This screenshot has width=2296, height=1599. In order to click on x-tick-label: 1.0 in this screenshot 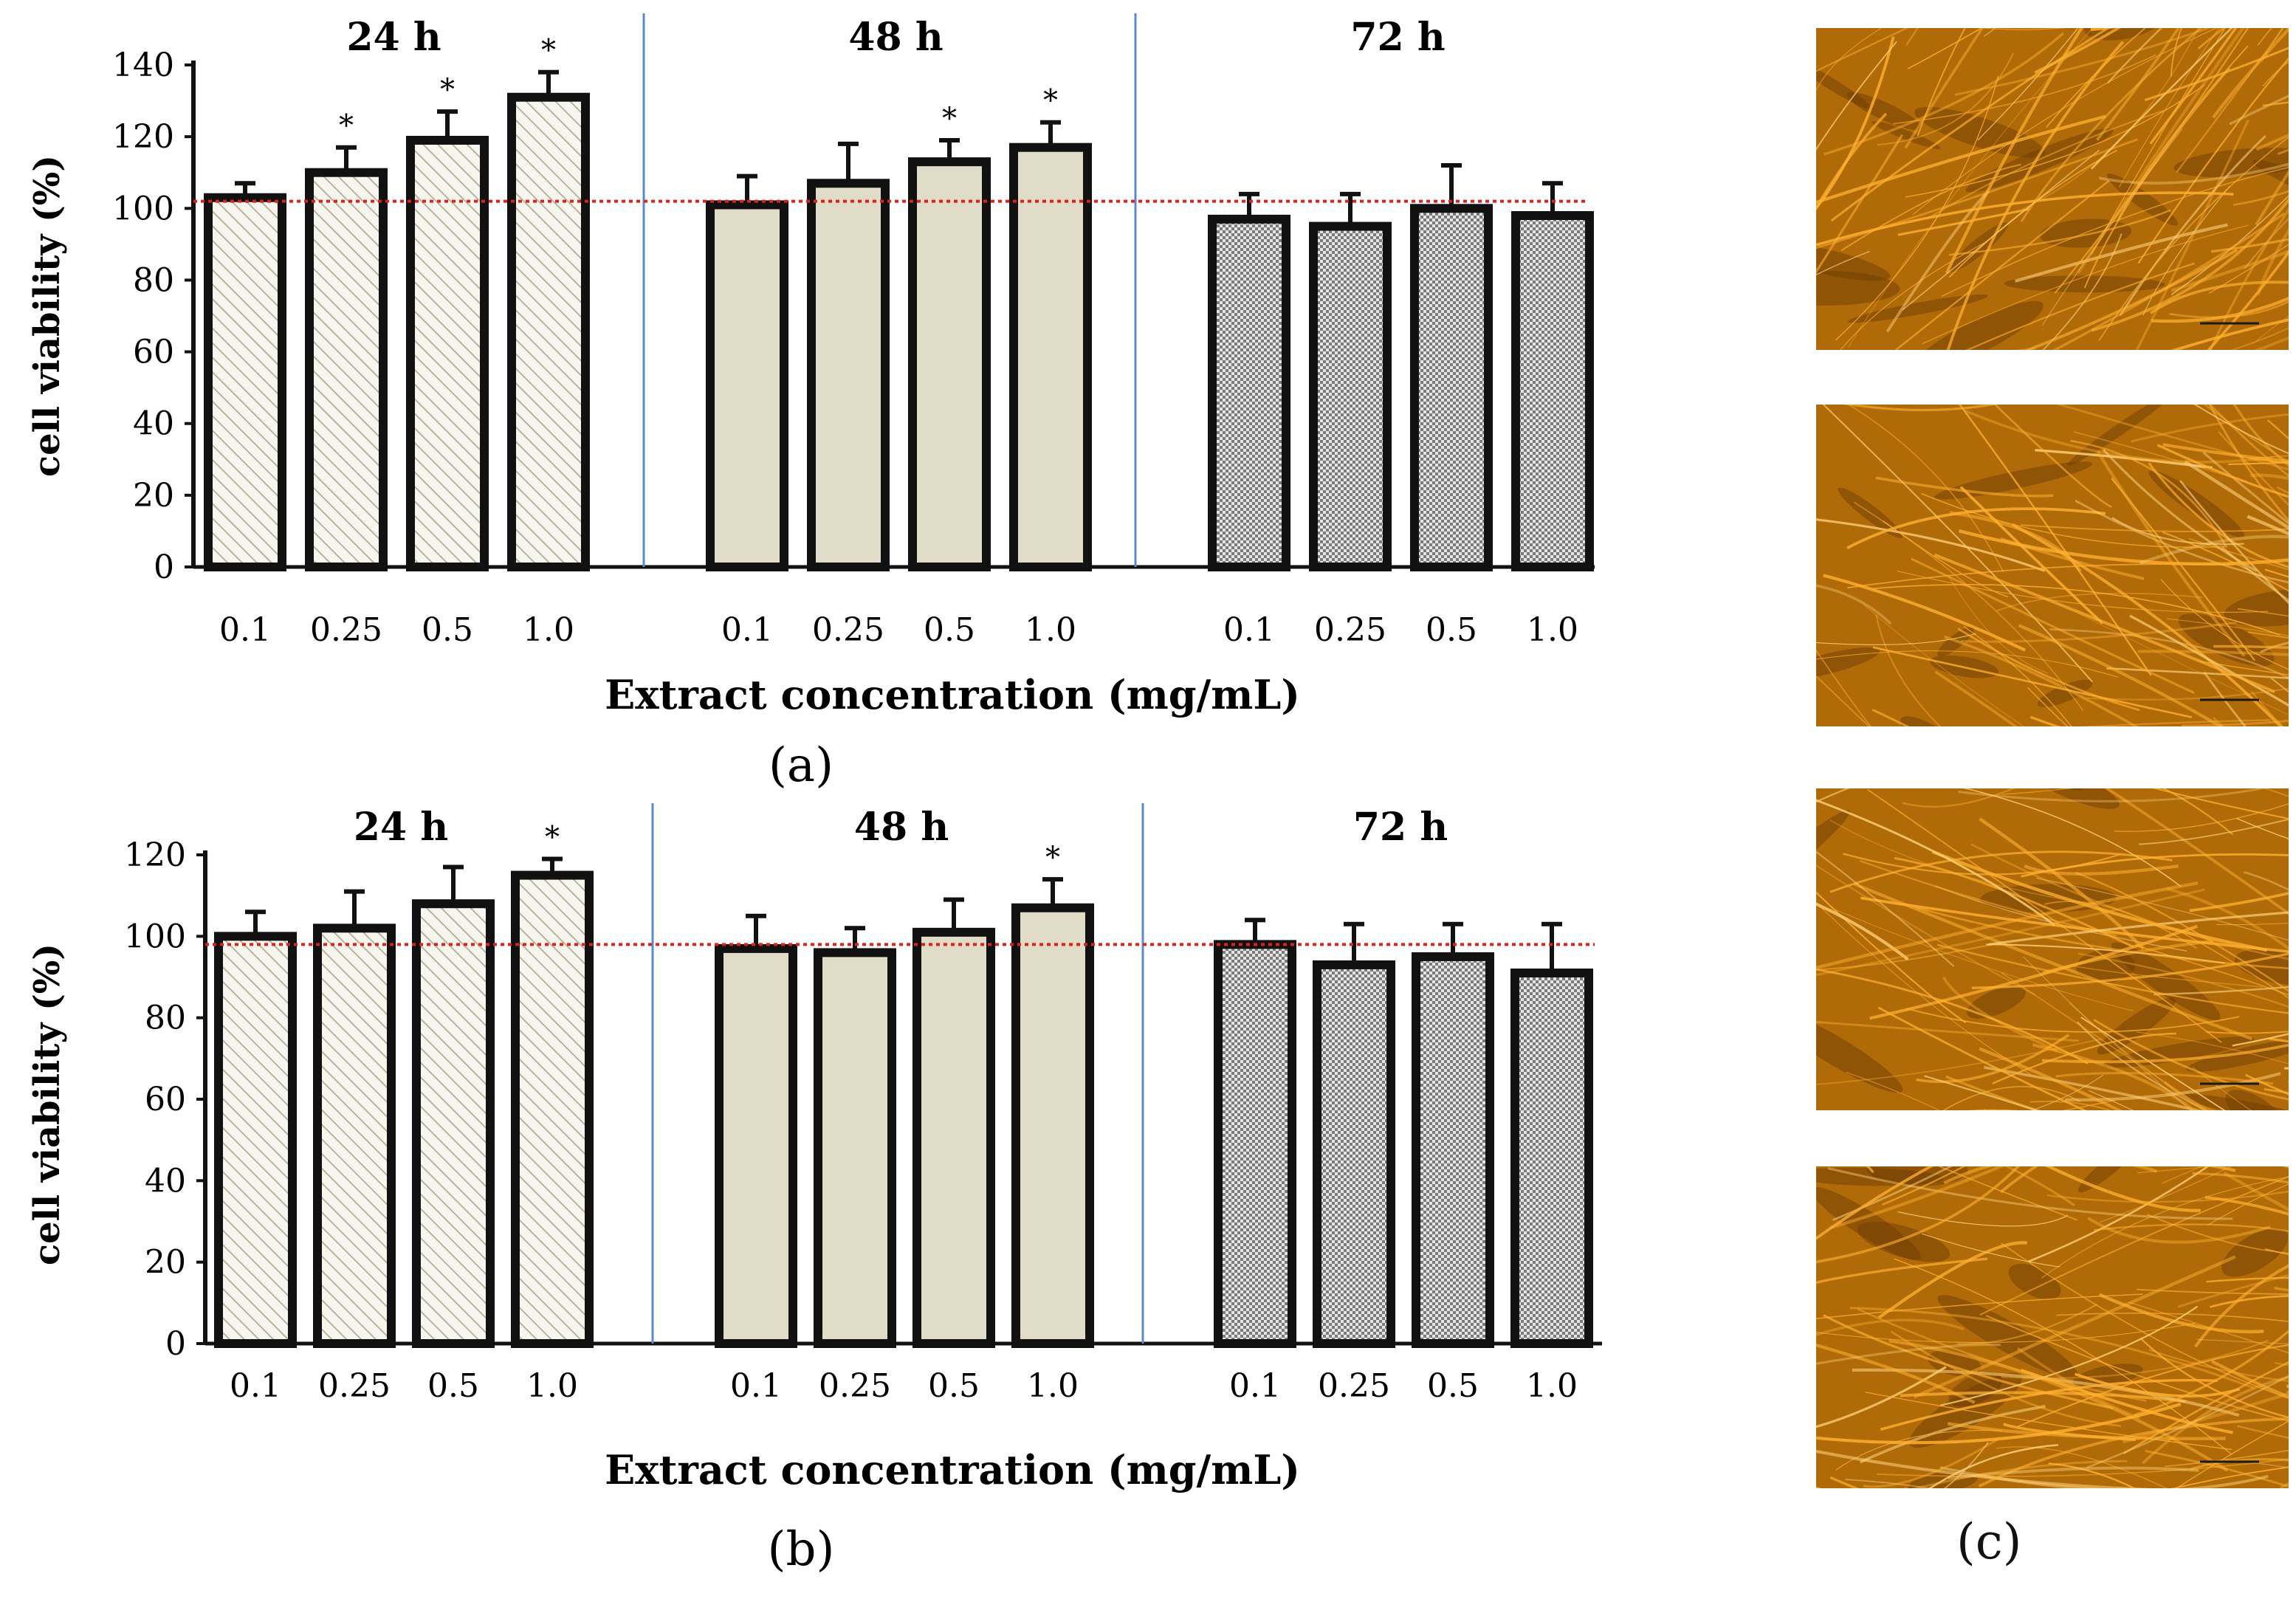, I will do `click(1050, 630)`.